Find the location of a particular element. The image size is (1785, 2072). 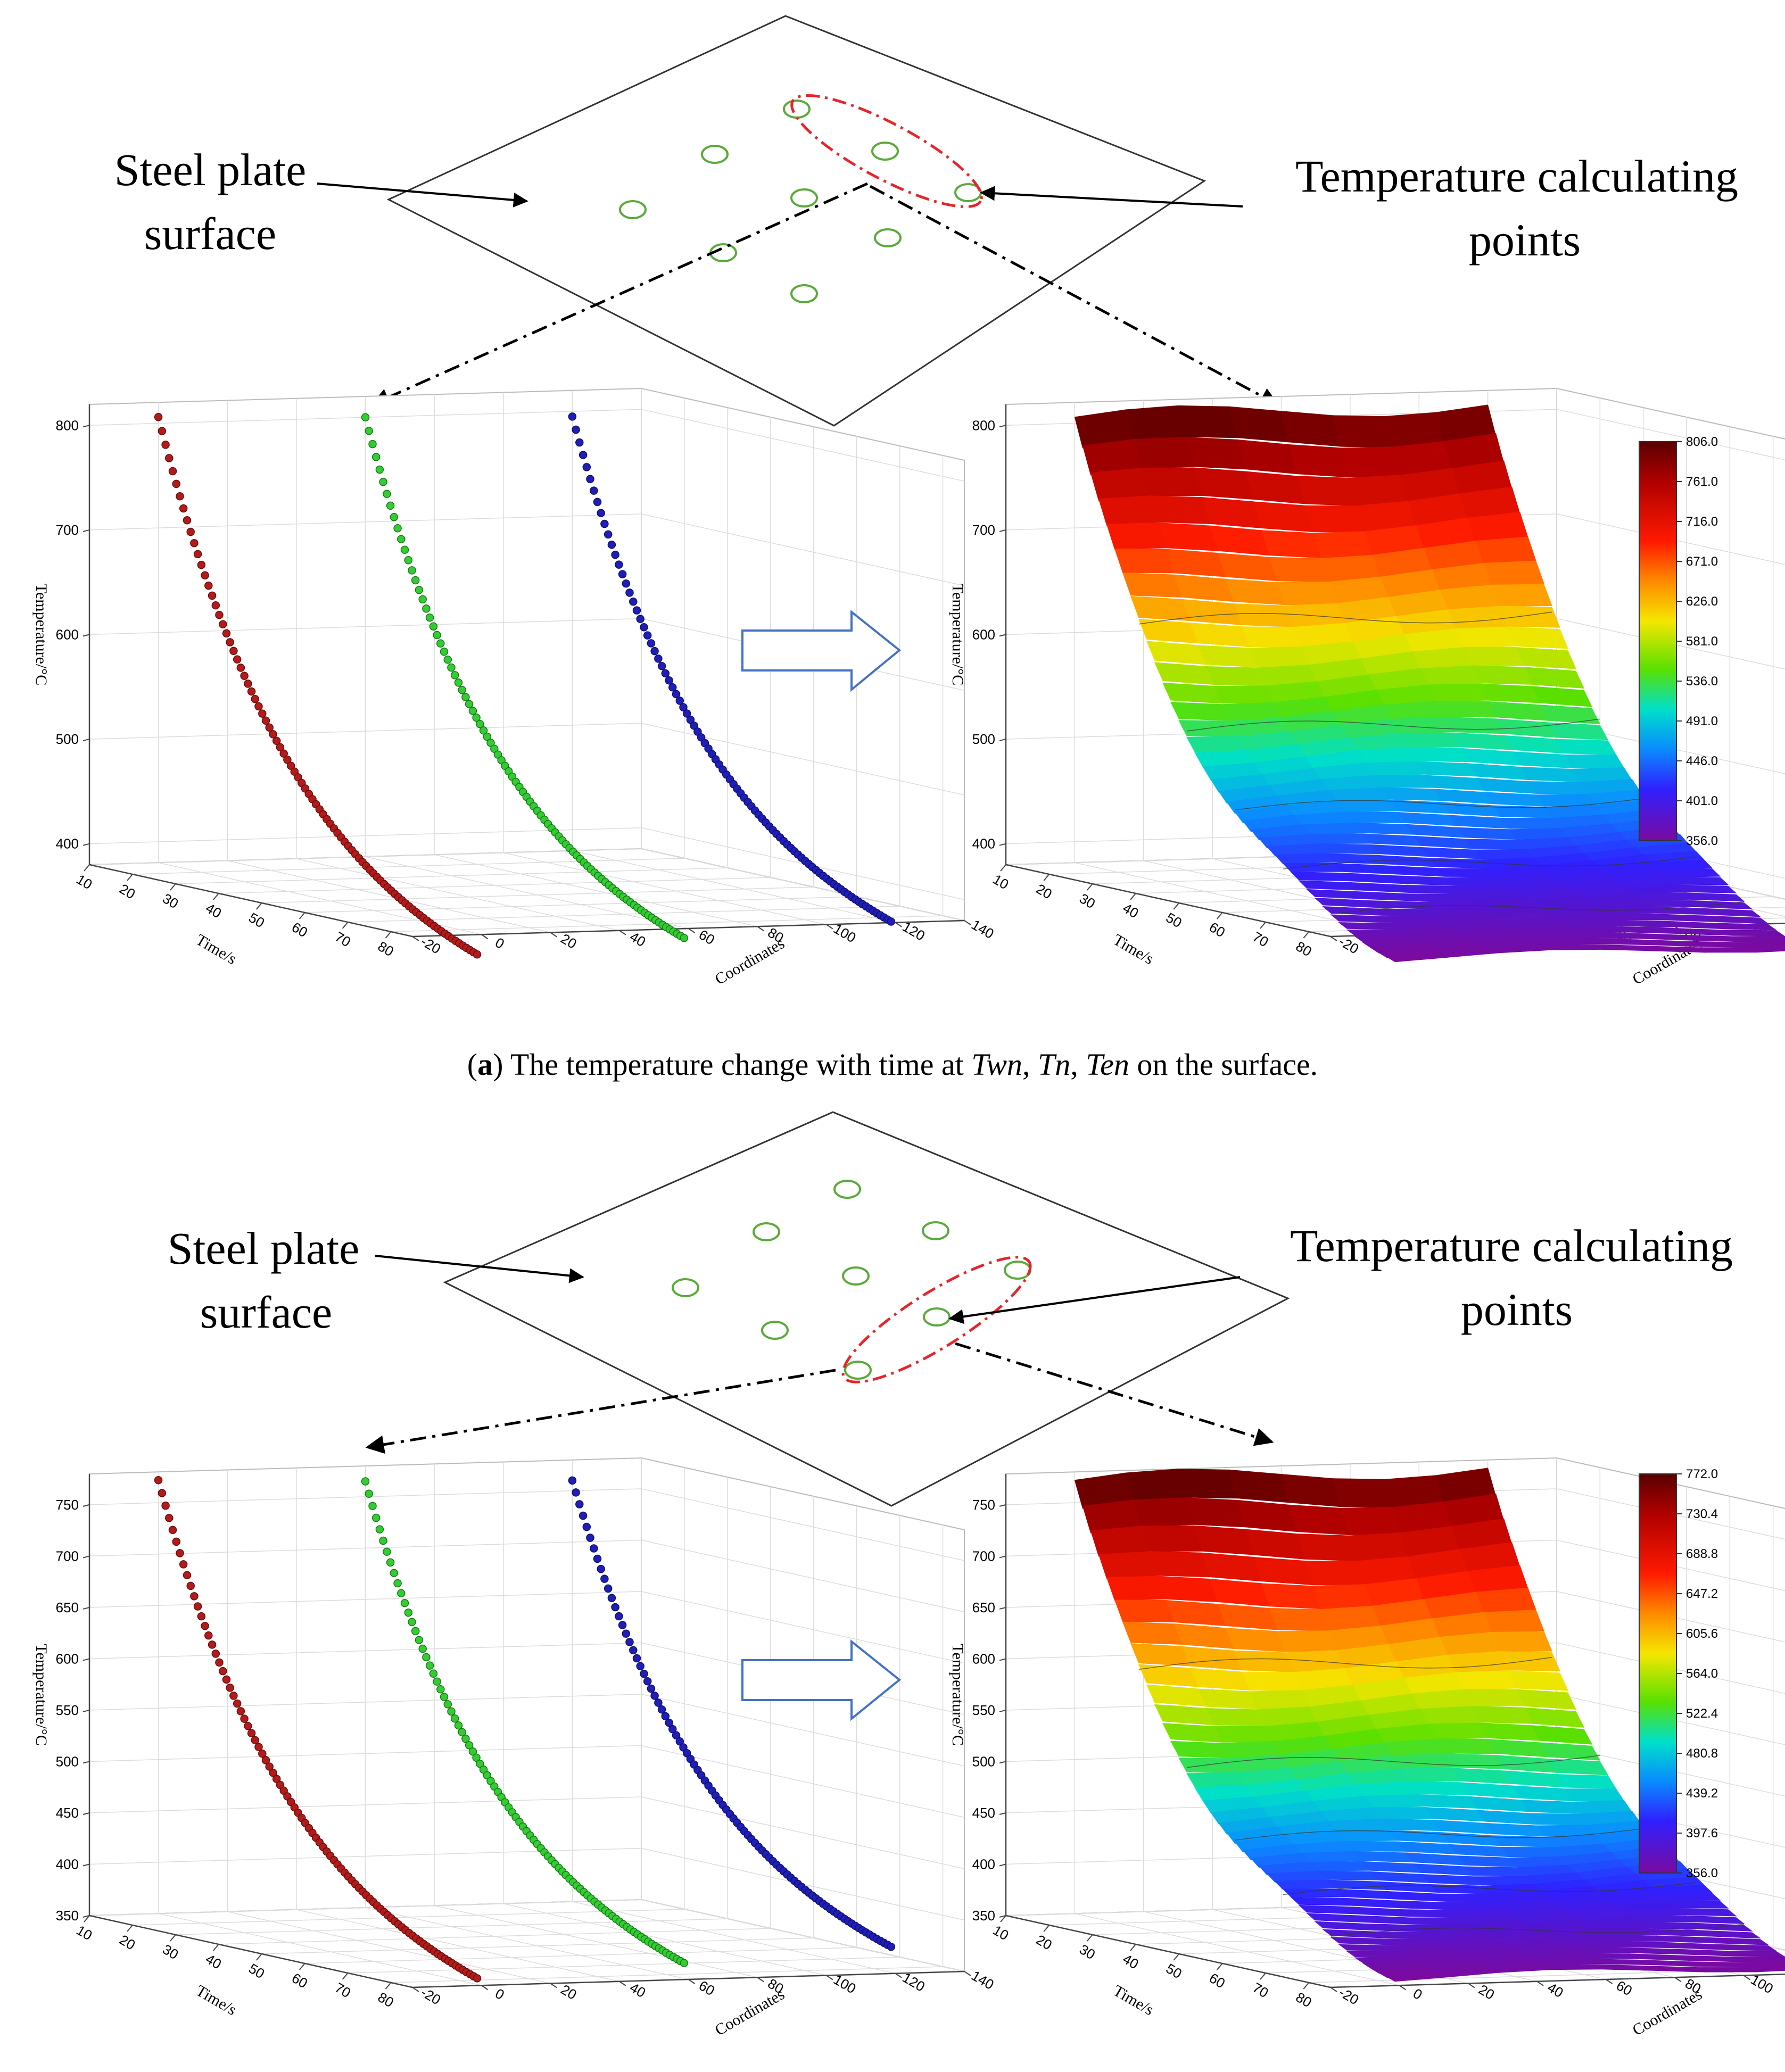

time-axis-line is located at coordinates (251, 901).